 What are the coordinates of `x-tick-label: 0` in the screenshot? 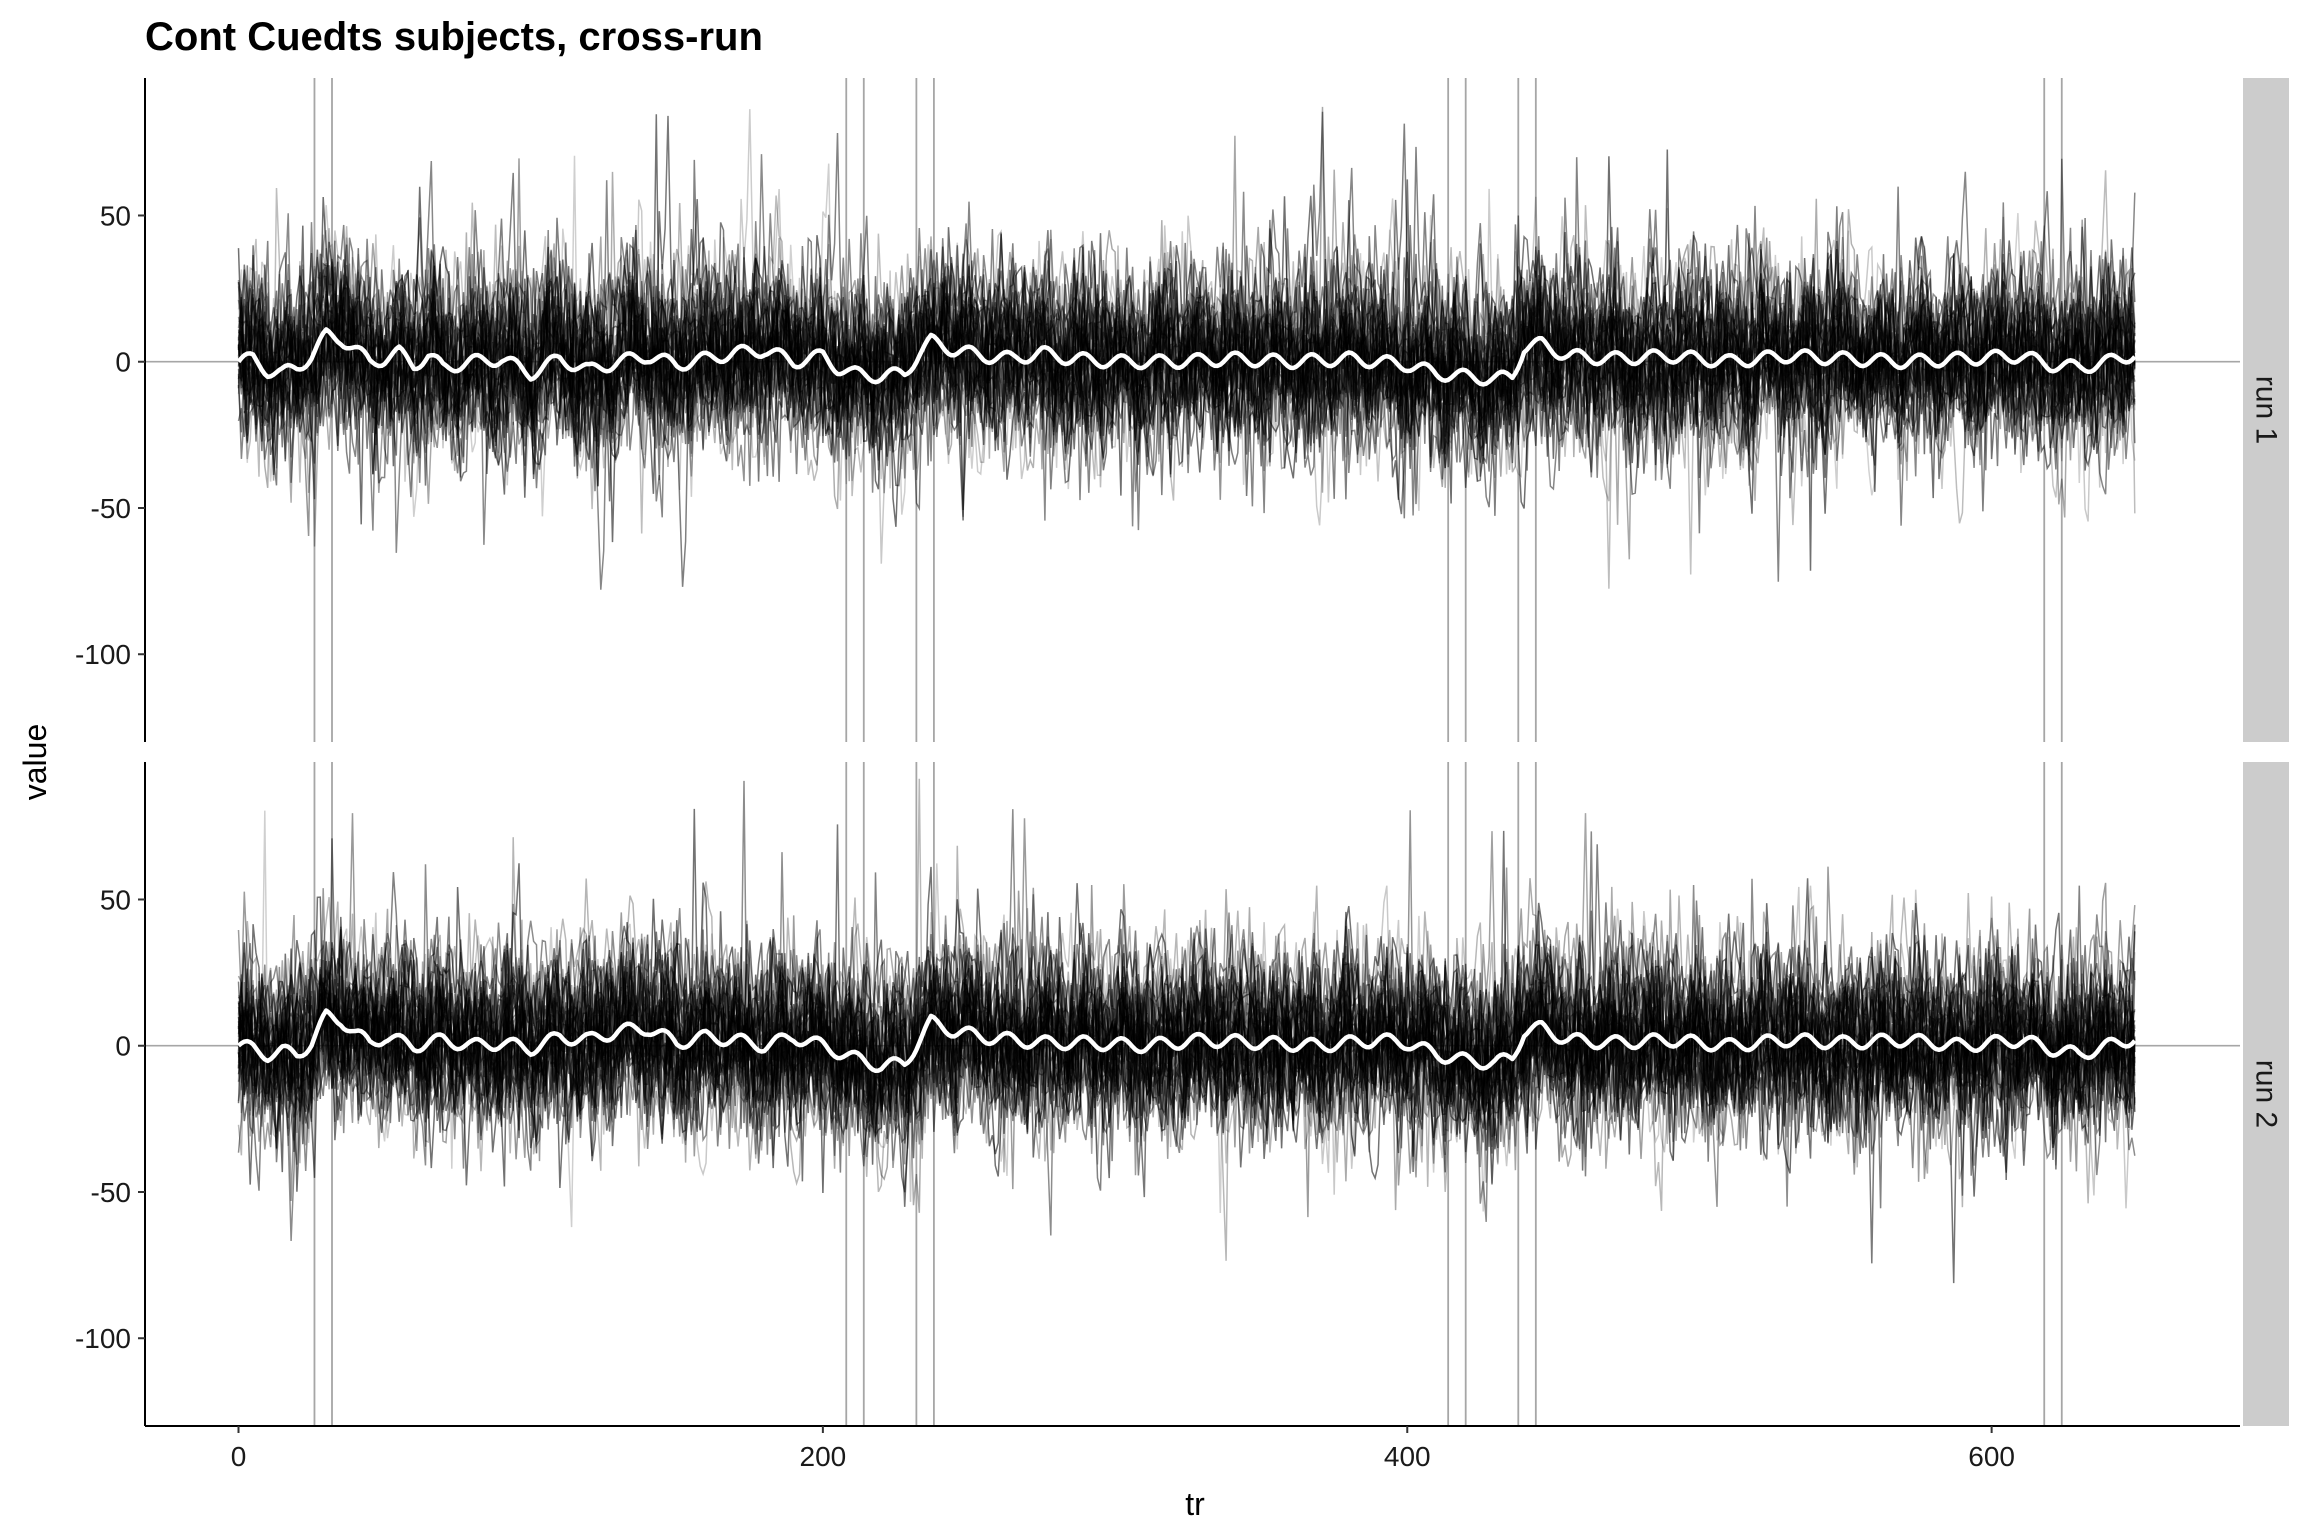 It's located at (239, 1456).